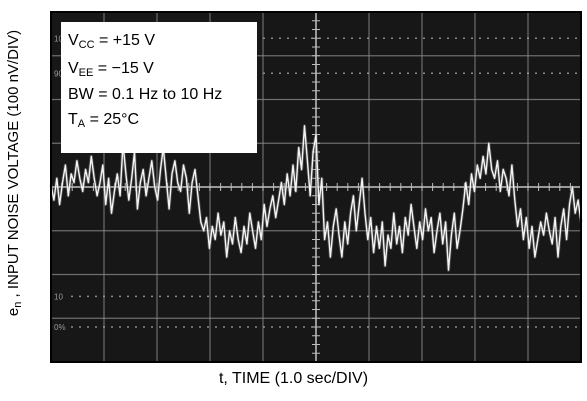  I want to click on graticule-mark-label: 100, so click(61, 38).